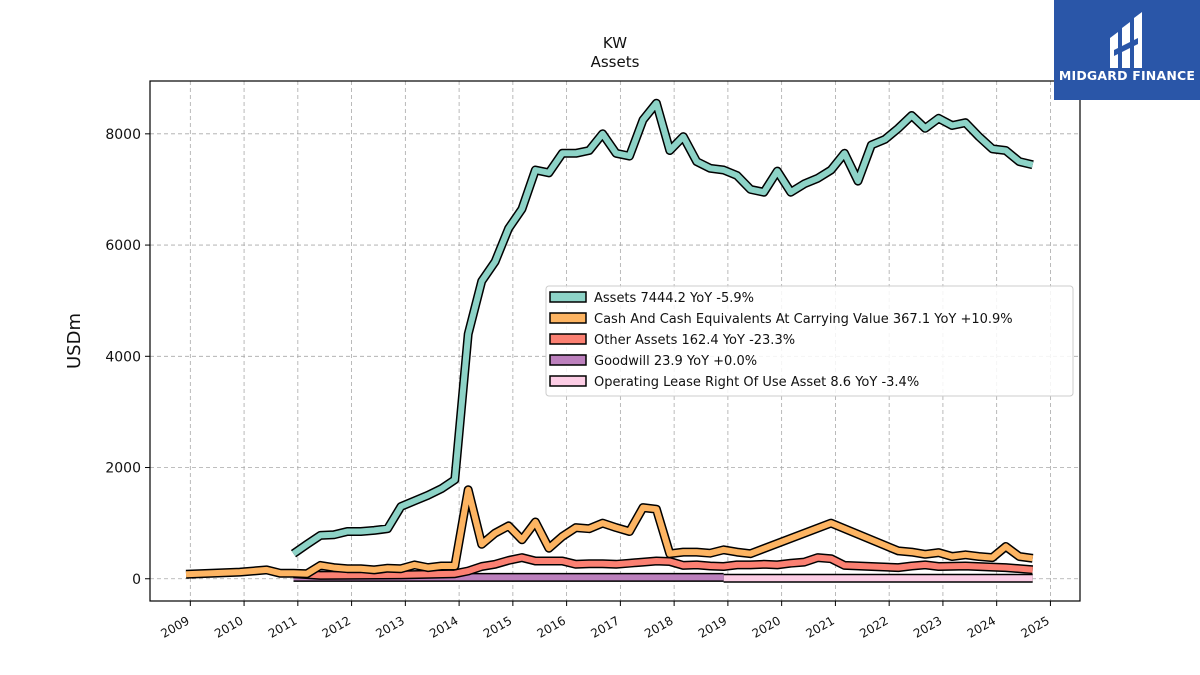  I want to click on x-tick-label: 2010, so click(228, 626).